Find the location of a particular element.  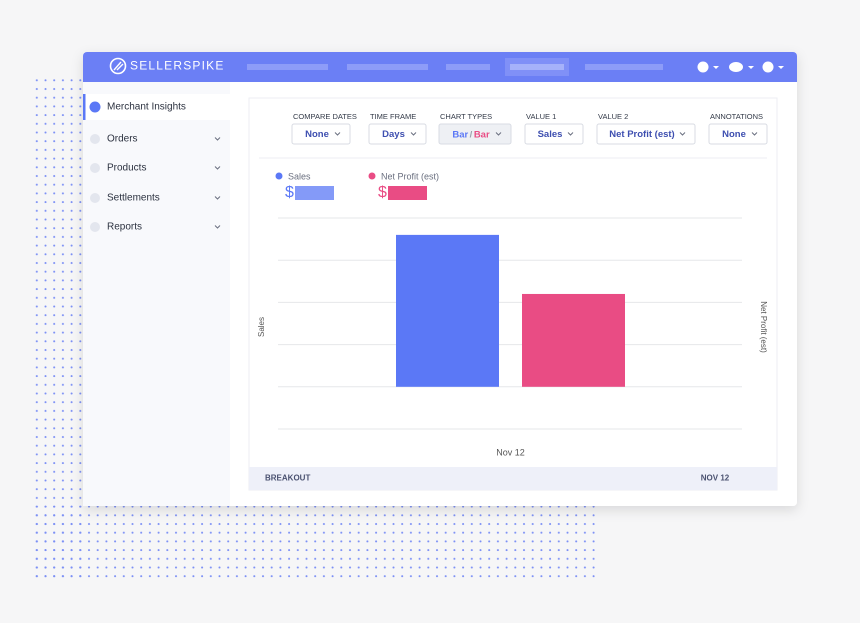

help-icon is located at coordinates (703, 67).